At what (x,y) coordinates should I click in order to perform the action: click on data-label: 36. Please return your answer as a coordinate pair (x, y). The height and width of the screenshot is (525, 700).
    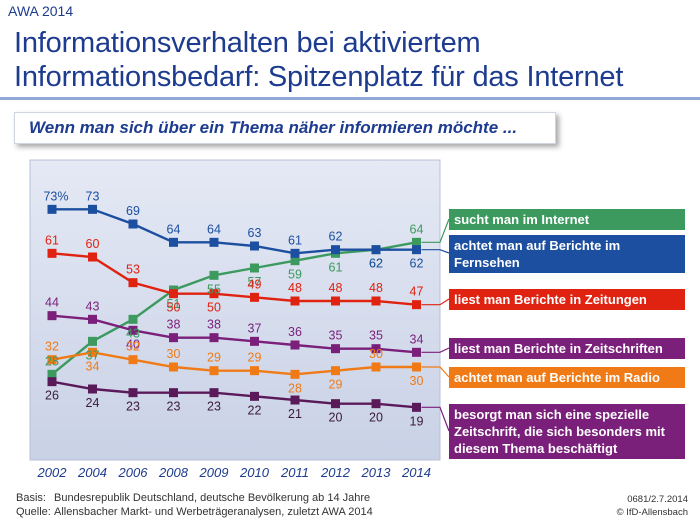
    Looking at the image, I should click on (295, 332).